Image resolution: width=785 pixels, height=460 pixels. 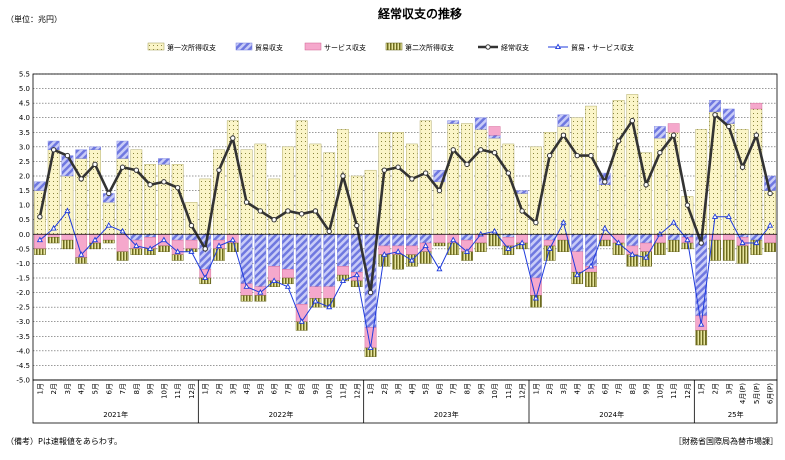 I want to click on y-tick-label: -3.5, so click(x=23, y=337).